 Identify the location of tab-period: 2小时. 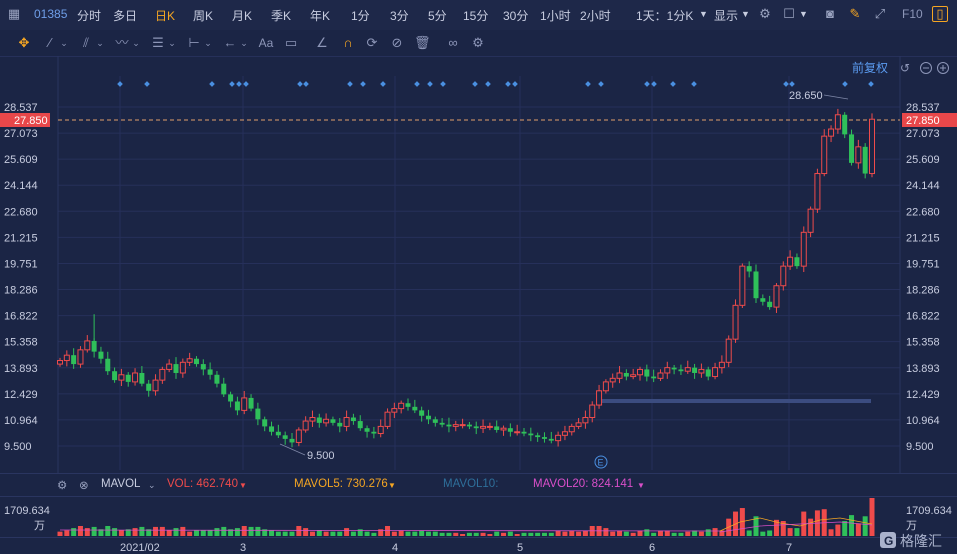
(595, 16).